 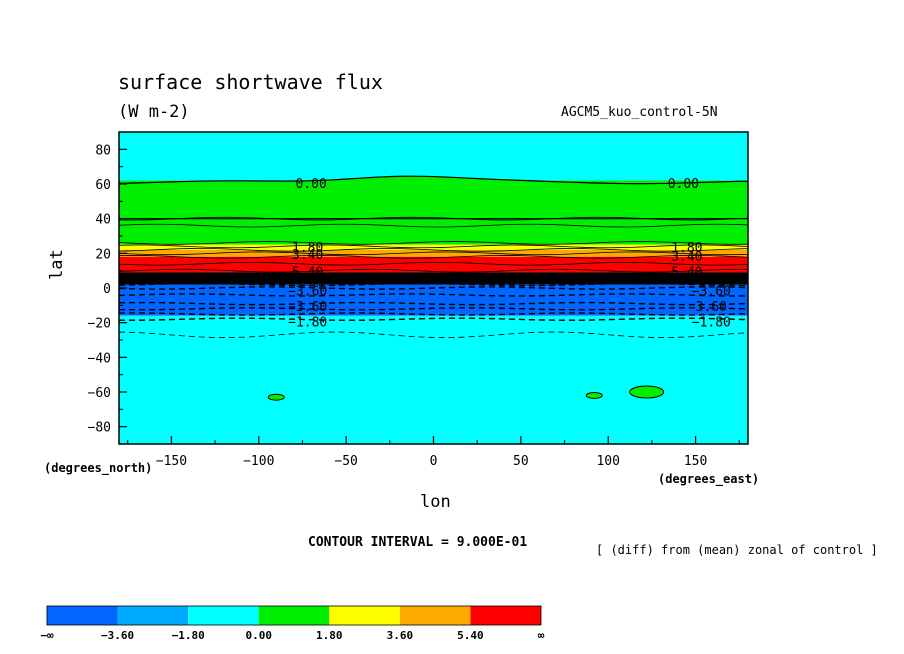 What do you see at coordinates (258, 461) in the screenshot?
I see `x-tick-label: −100` at bounding box center [258, 461].